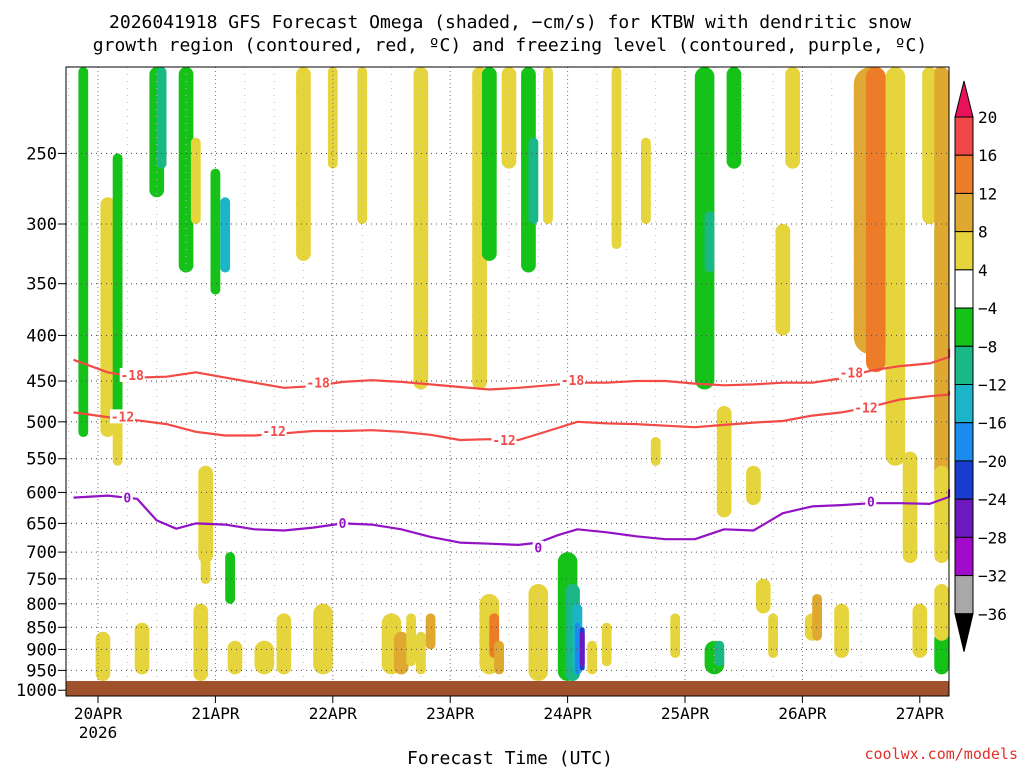 The height and width of the screenshot is (768, 1024). What do you see at coordinates (41, 580) in the screenshot?
I see `y-tick-label-10: 750` at bounding box center [41, 580].